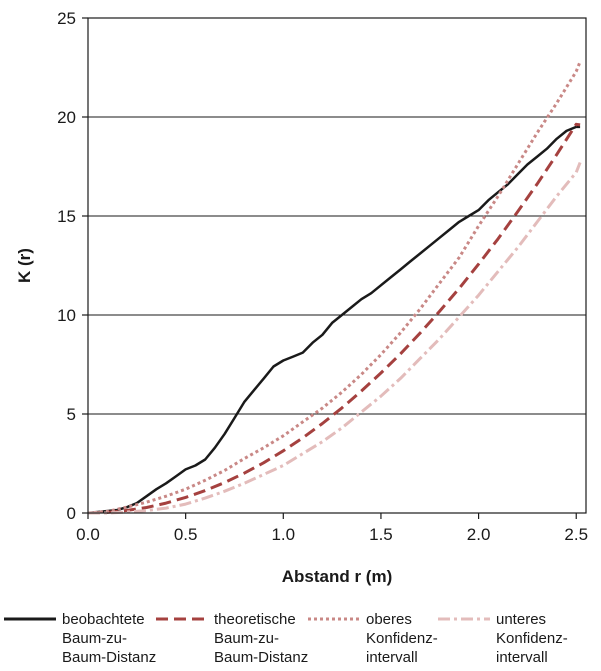 This screenshot has width=601, height=671. I want to click on x-axis-ticks: 0.0 0.5 1.0 1.5 2.0 2.5, so click(332, 528).